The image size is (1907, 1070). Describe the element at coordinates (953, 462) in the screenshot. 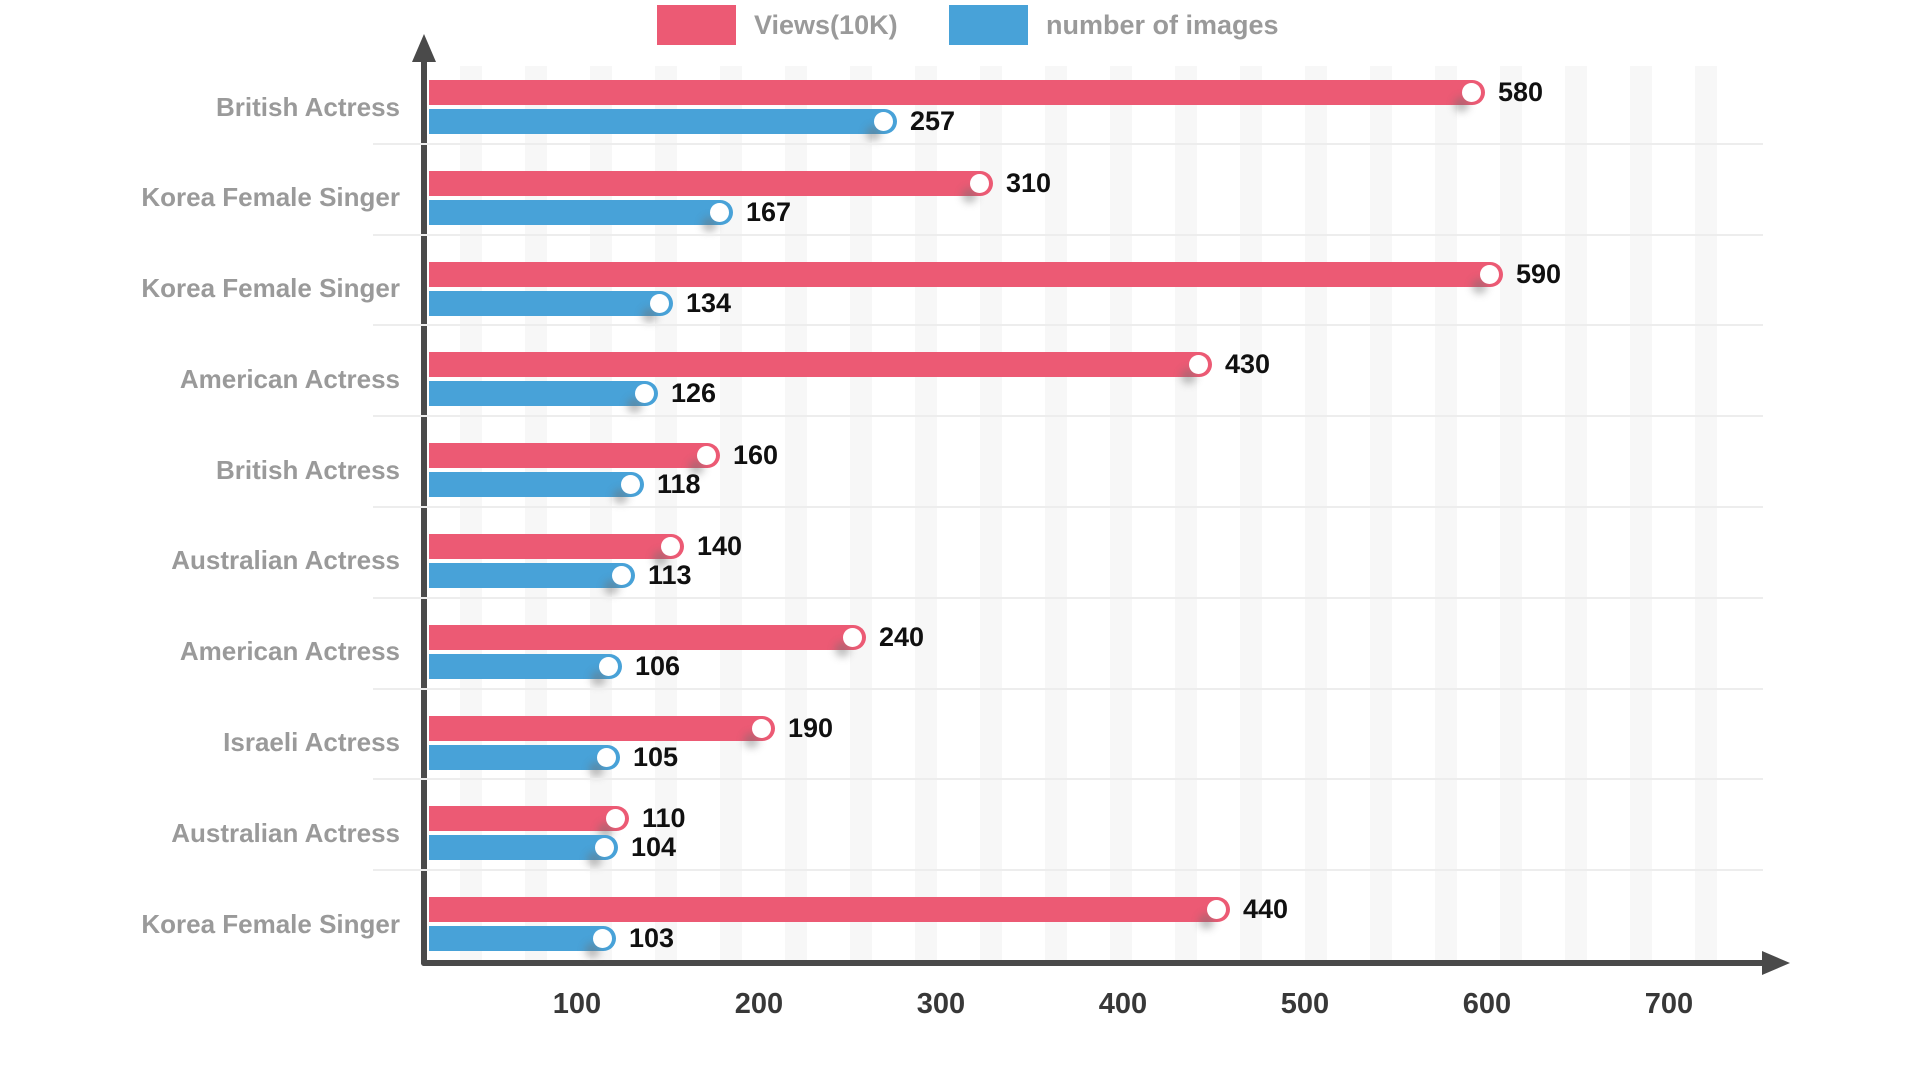

I see `chart-row: British Actress 160 118` at that location.